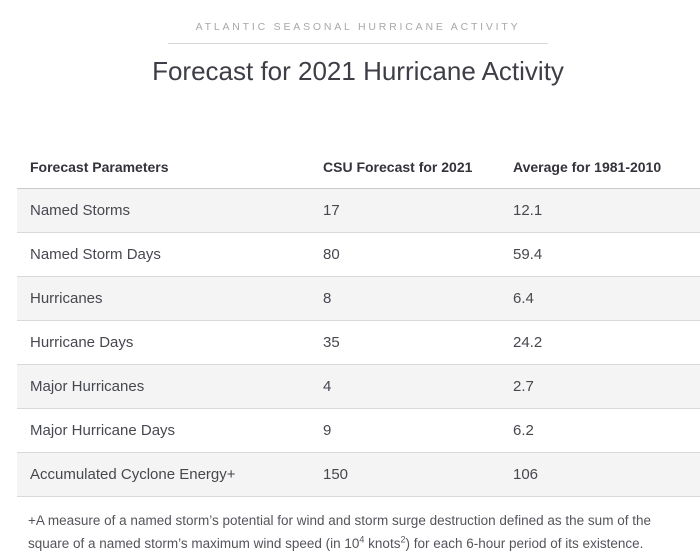 The width and height of the screenshot is (700, 558). I want to click on cell-average: 6.4, so click(606, 298).